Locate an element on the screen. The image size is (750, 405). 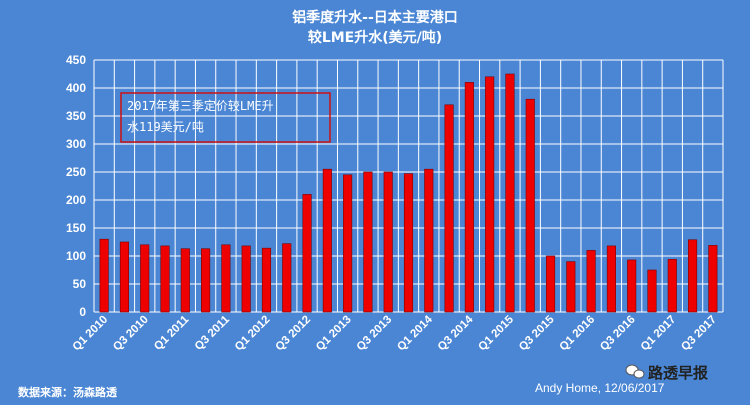
x-tick-label: Q1 2010 is located at coordinates (91, 334).